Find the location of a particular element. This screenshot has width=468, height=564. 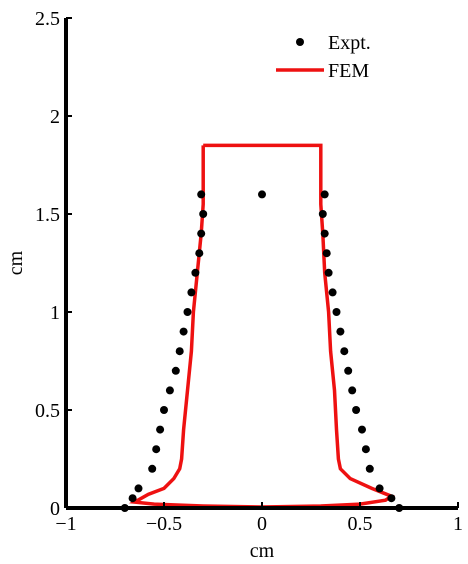

y-tick-label: 1 is located at coordinates (55, 313).